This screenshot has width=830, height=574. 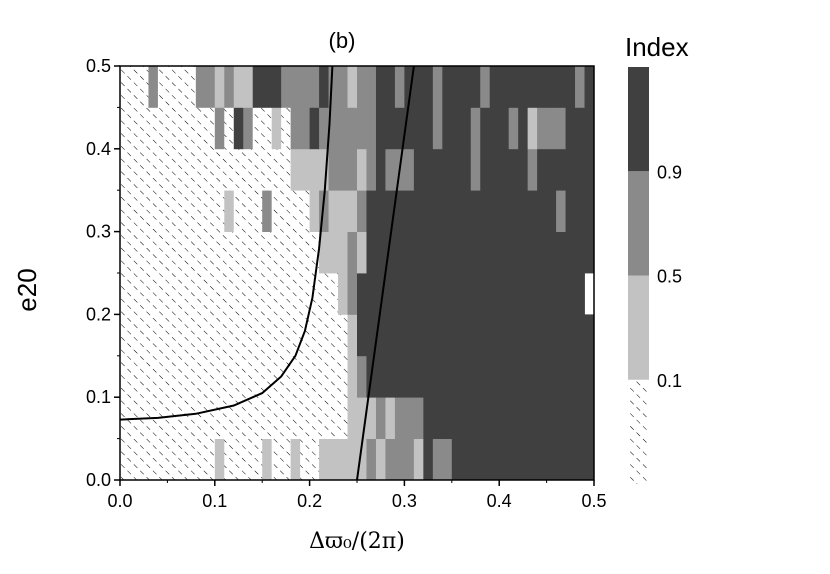 I want to click on x-tick-label: 0.2, so click(x=309, y=501).